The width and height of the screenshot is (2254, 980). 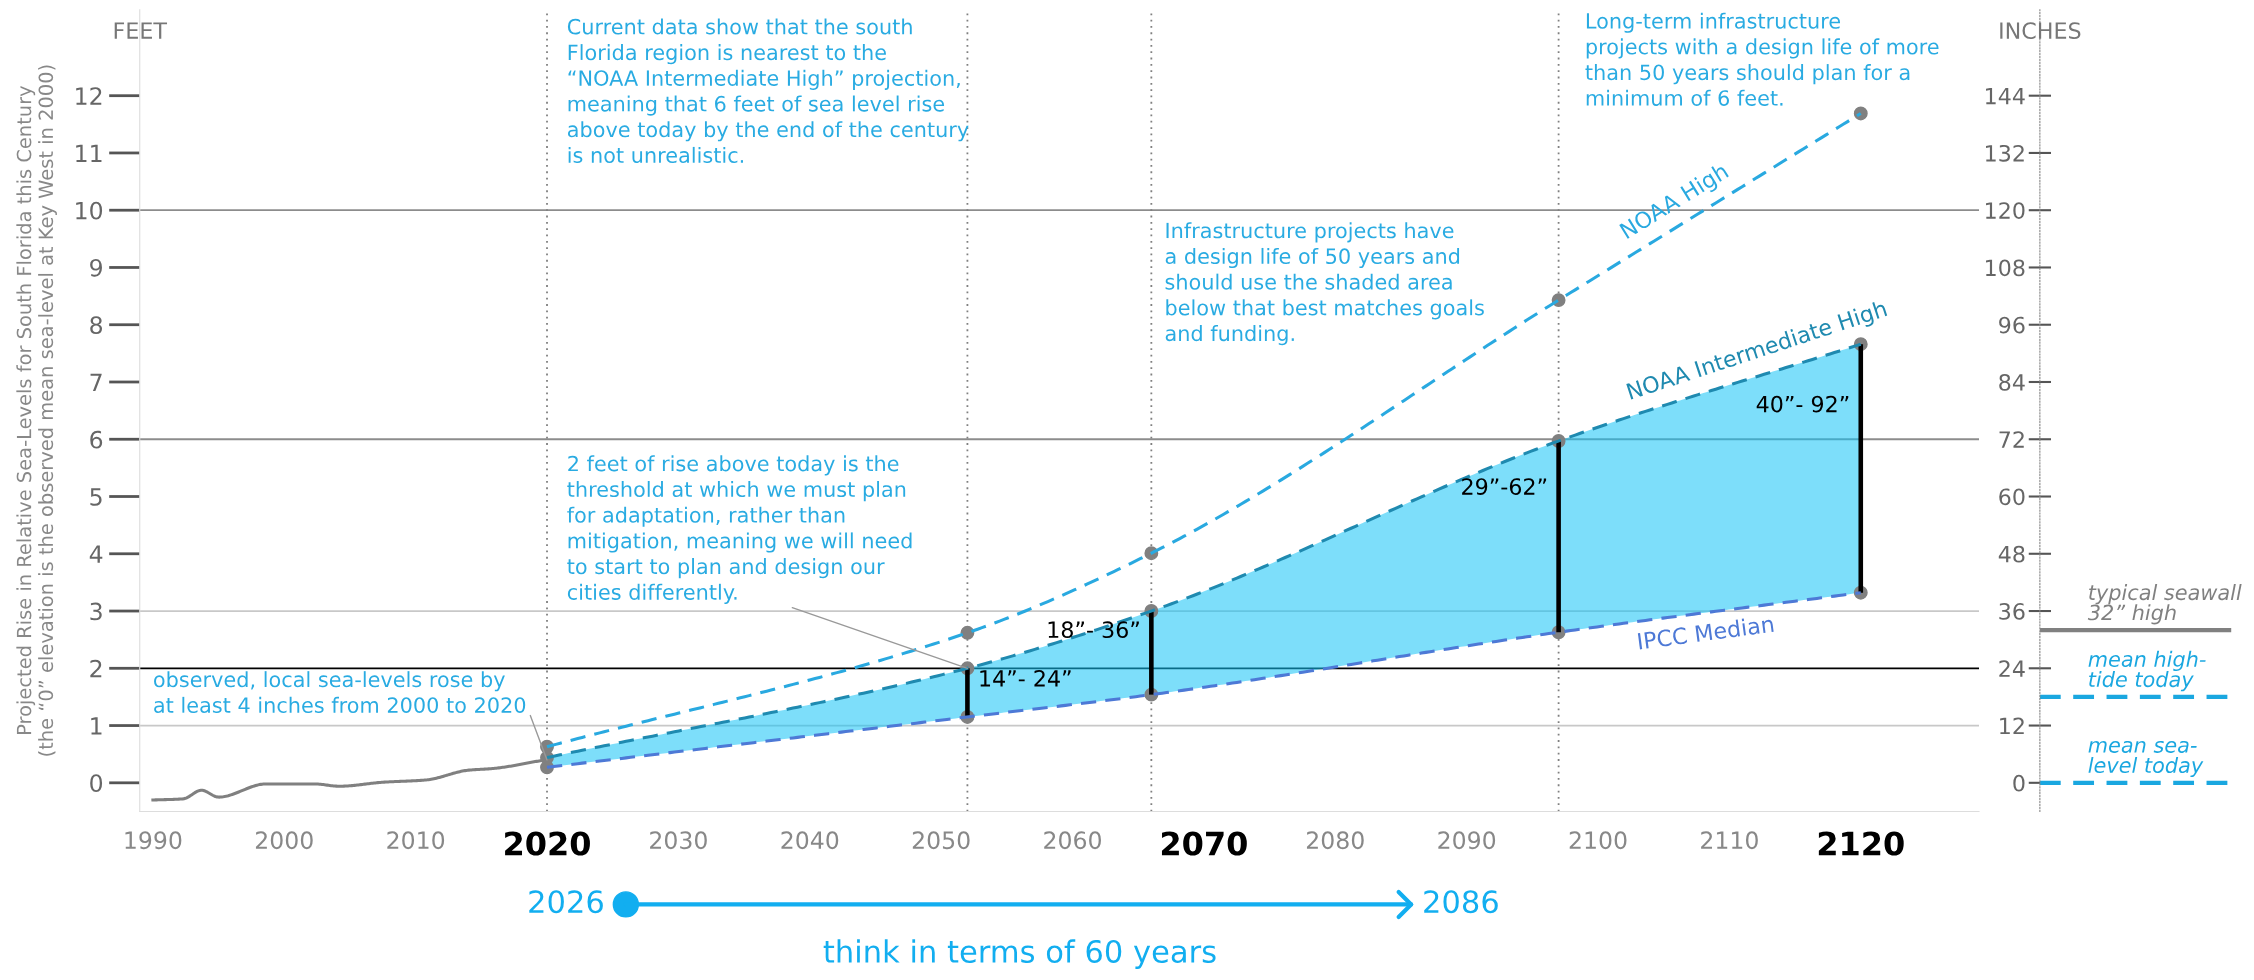 I want to click on x-tick-label: 2070, so click(x=1204, y=843).